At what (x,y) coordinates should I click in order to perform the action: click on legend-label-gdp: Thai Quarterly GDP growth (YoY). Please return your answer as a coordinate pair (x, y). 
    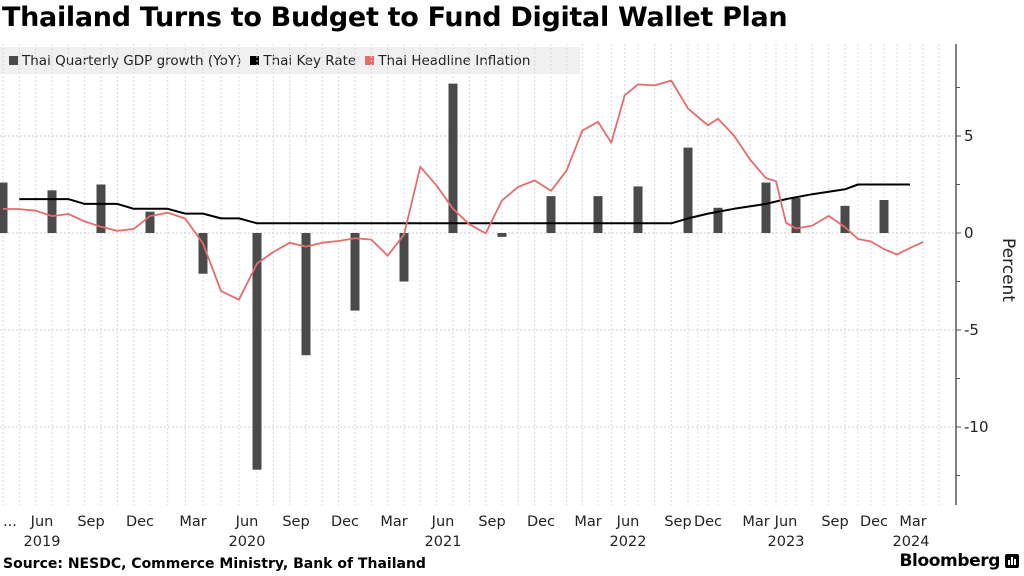
    Looking at the image, I should click on (132, 60).